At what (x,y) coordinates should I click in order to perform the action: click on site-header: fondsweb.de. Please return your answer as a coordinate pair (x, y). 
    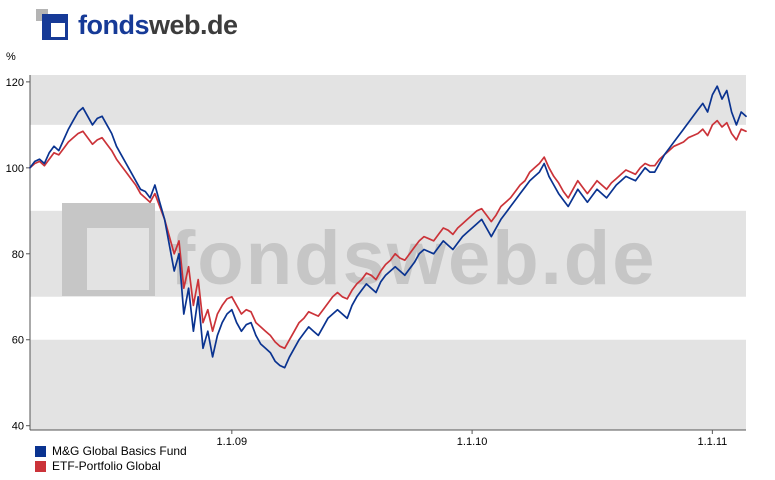
    Looking at the image, I should click on (137, 25).